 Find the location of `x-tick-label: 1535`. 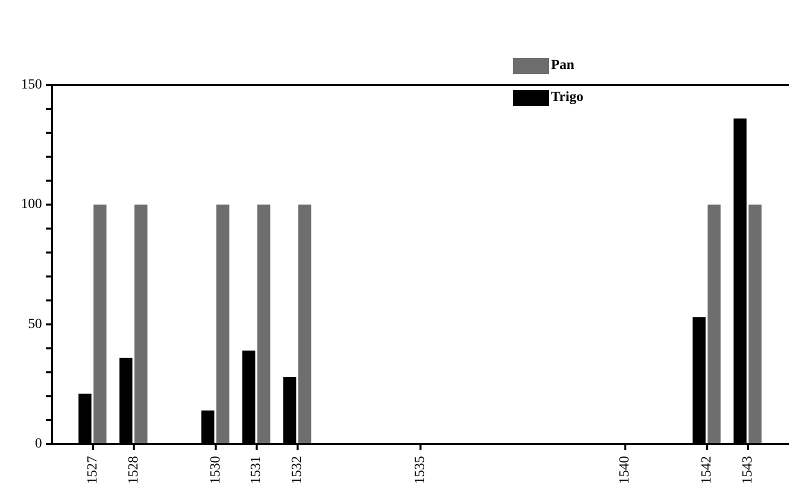

x-tick-label: 1535 is located at coordinates (420, 470).